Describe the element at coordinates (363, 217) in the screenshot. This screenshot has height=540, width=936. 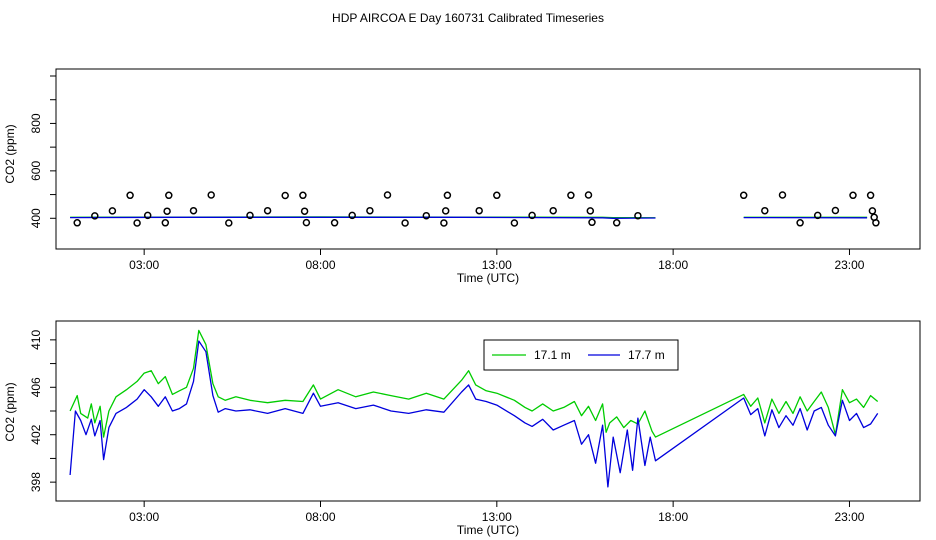
I see `series-line-17-7-m` at that location.